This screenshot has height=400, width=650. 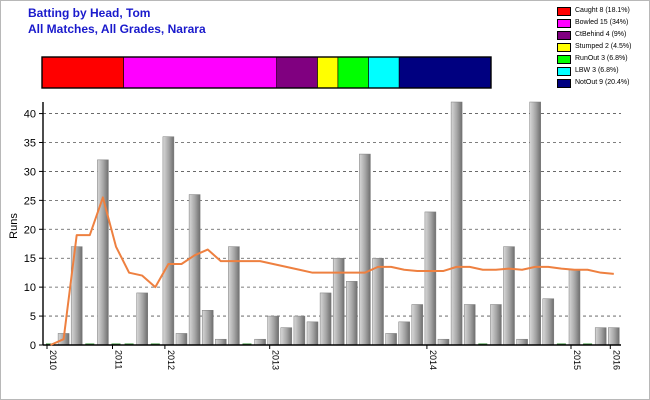 I want to click on x-tick-label: 2012, so click(x=171, y=360).